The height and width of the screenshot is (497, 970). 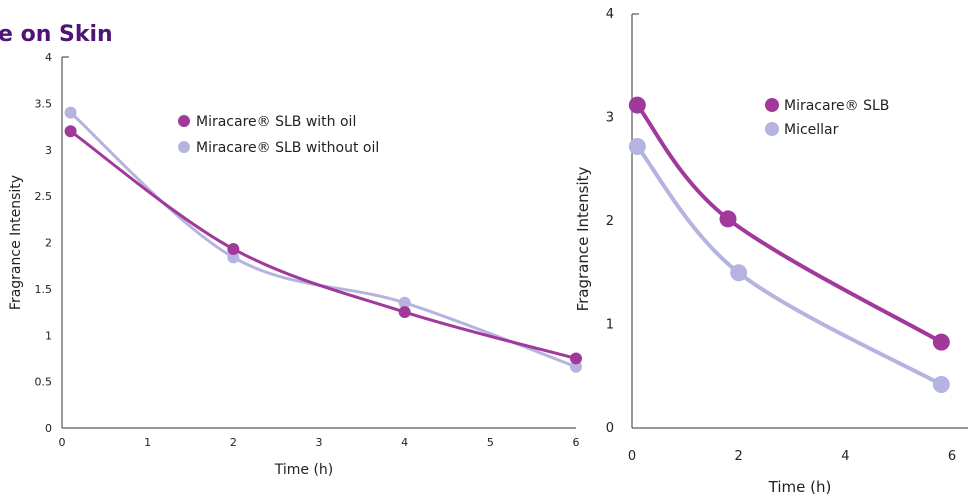 I want to click on legend-label: Miracare® SLB with oil, so click(x=276, y=122).